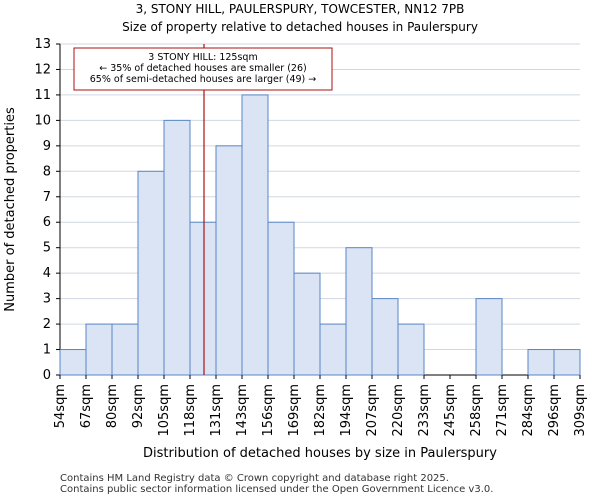  What do you see at coordinates (47, 197) in the screenshot?
I see `y-tick-label: 7` at bounding box center [47, 197].